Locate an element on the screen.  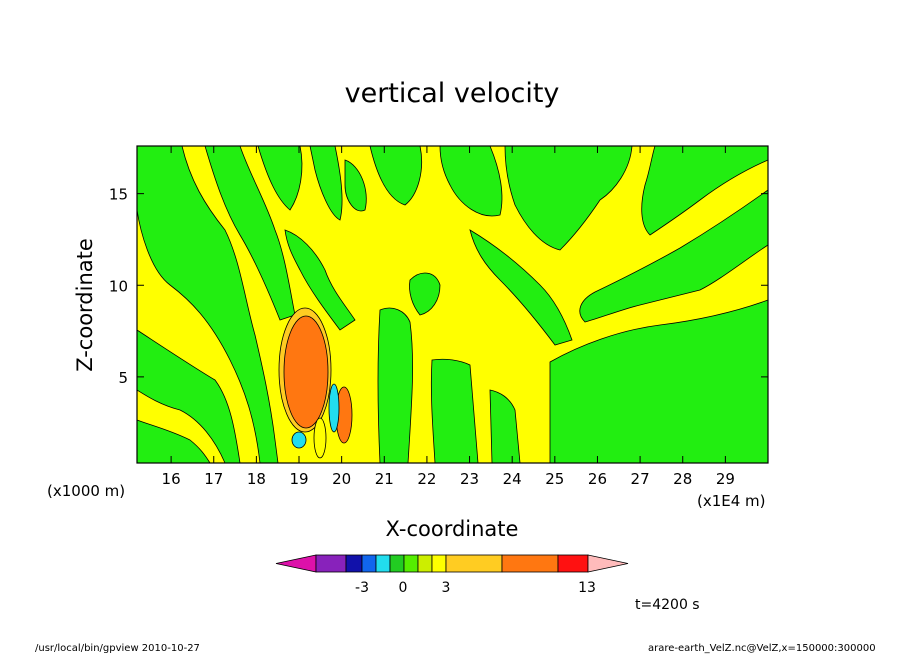
y-tick-label: 15 is located at coordinates (118, 195).